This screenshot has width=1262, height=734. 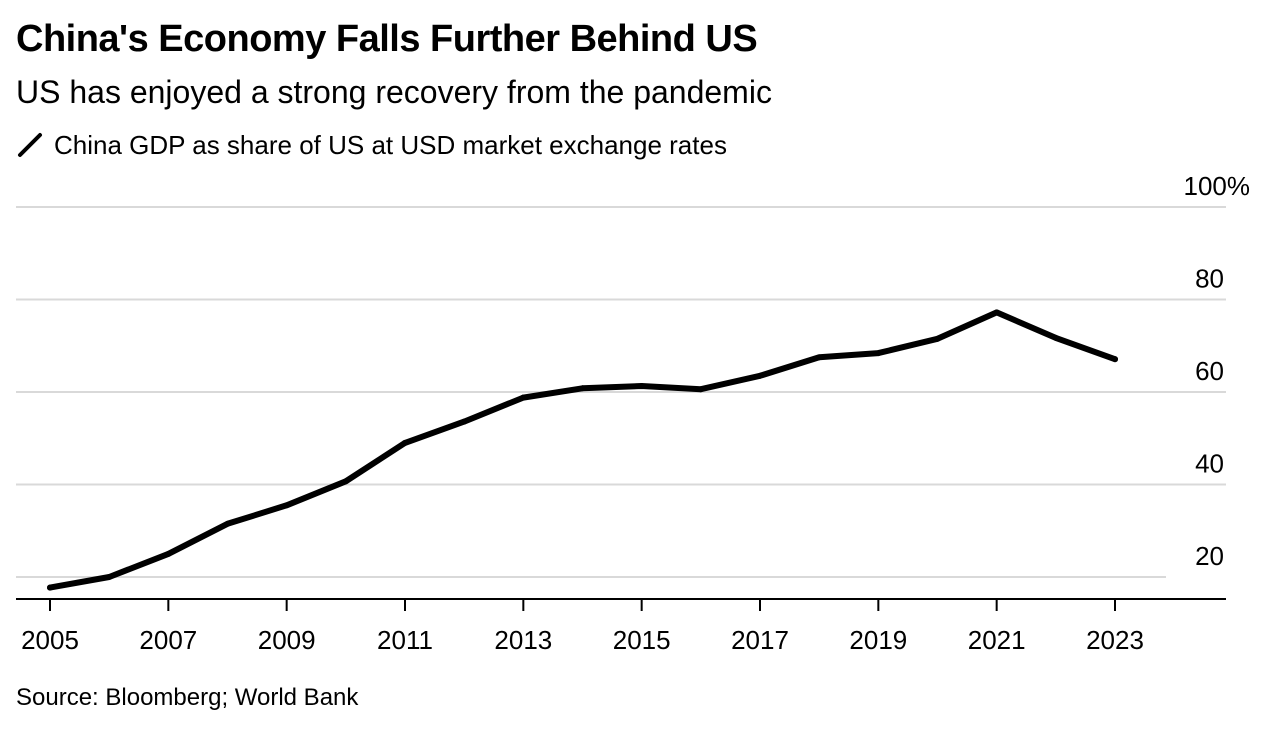 I want to click on x-tick-label: 2009, so click(x=287, y=640).